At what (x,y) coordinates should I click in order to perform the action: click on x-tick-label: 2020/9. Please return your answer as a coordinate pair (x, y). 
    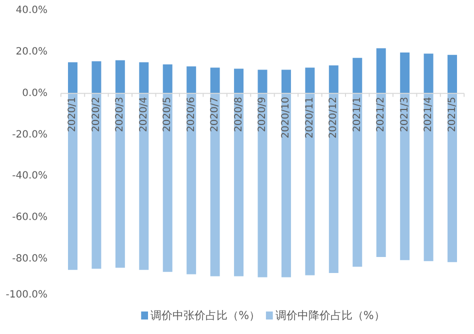
    Looking at the image, I should click on (262, 114).